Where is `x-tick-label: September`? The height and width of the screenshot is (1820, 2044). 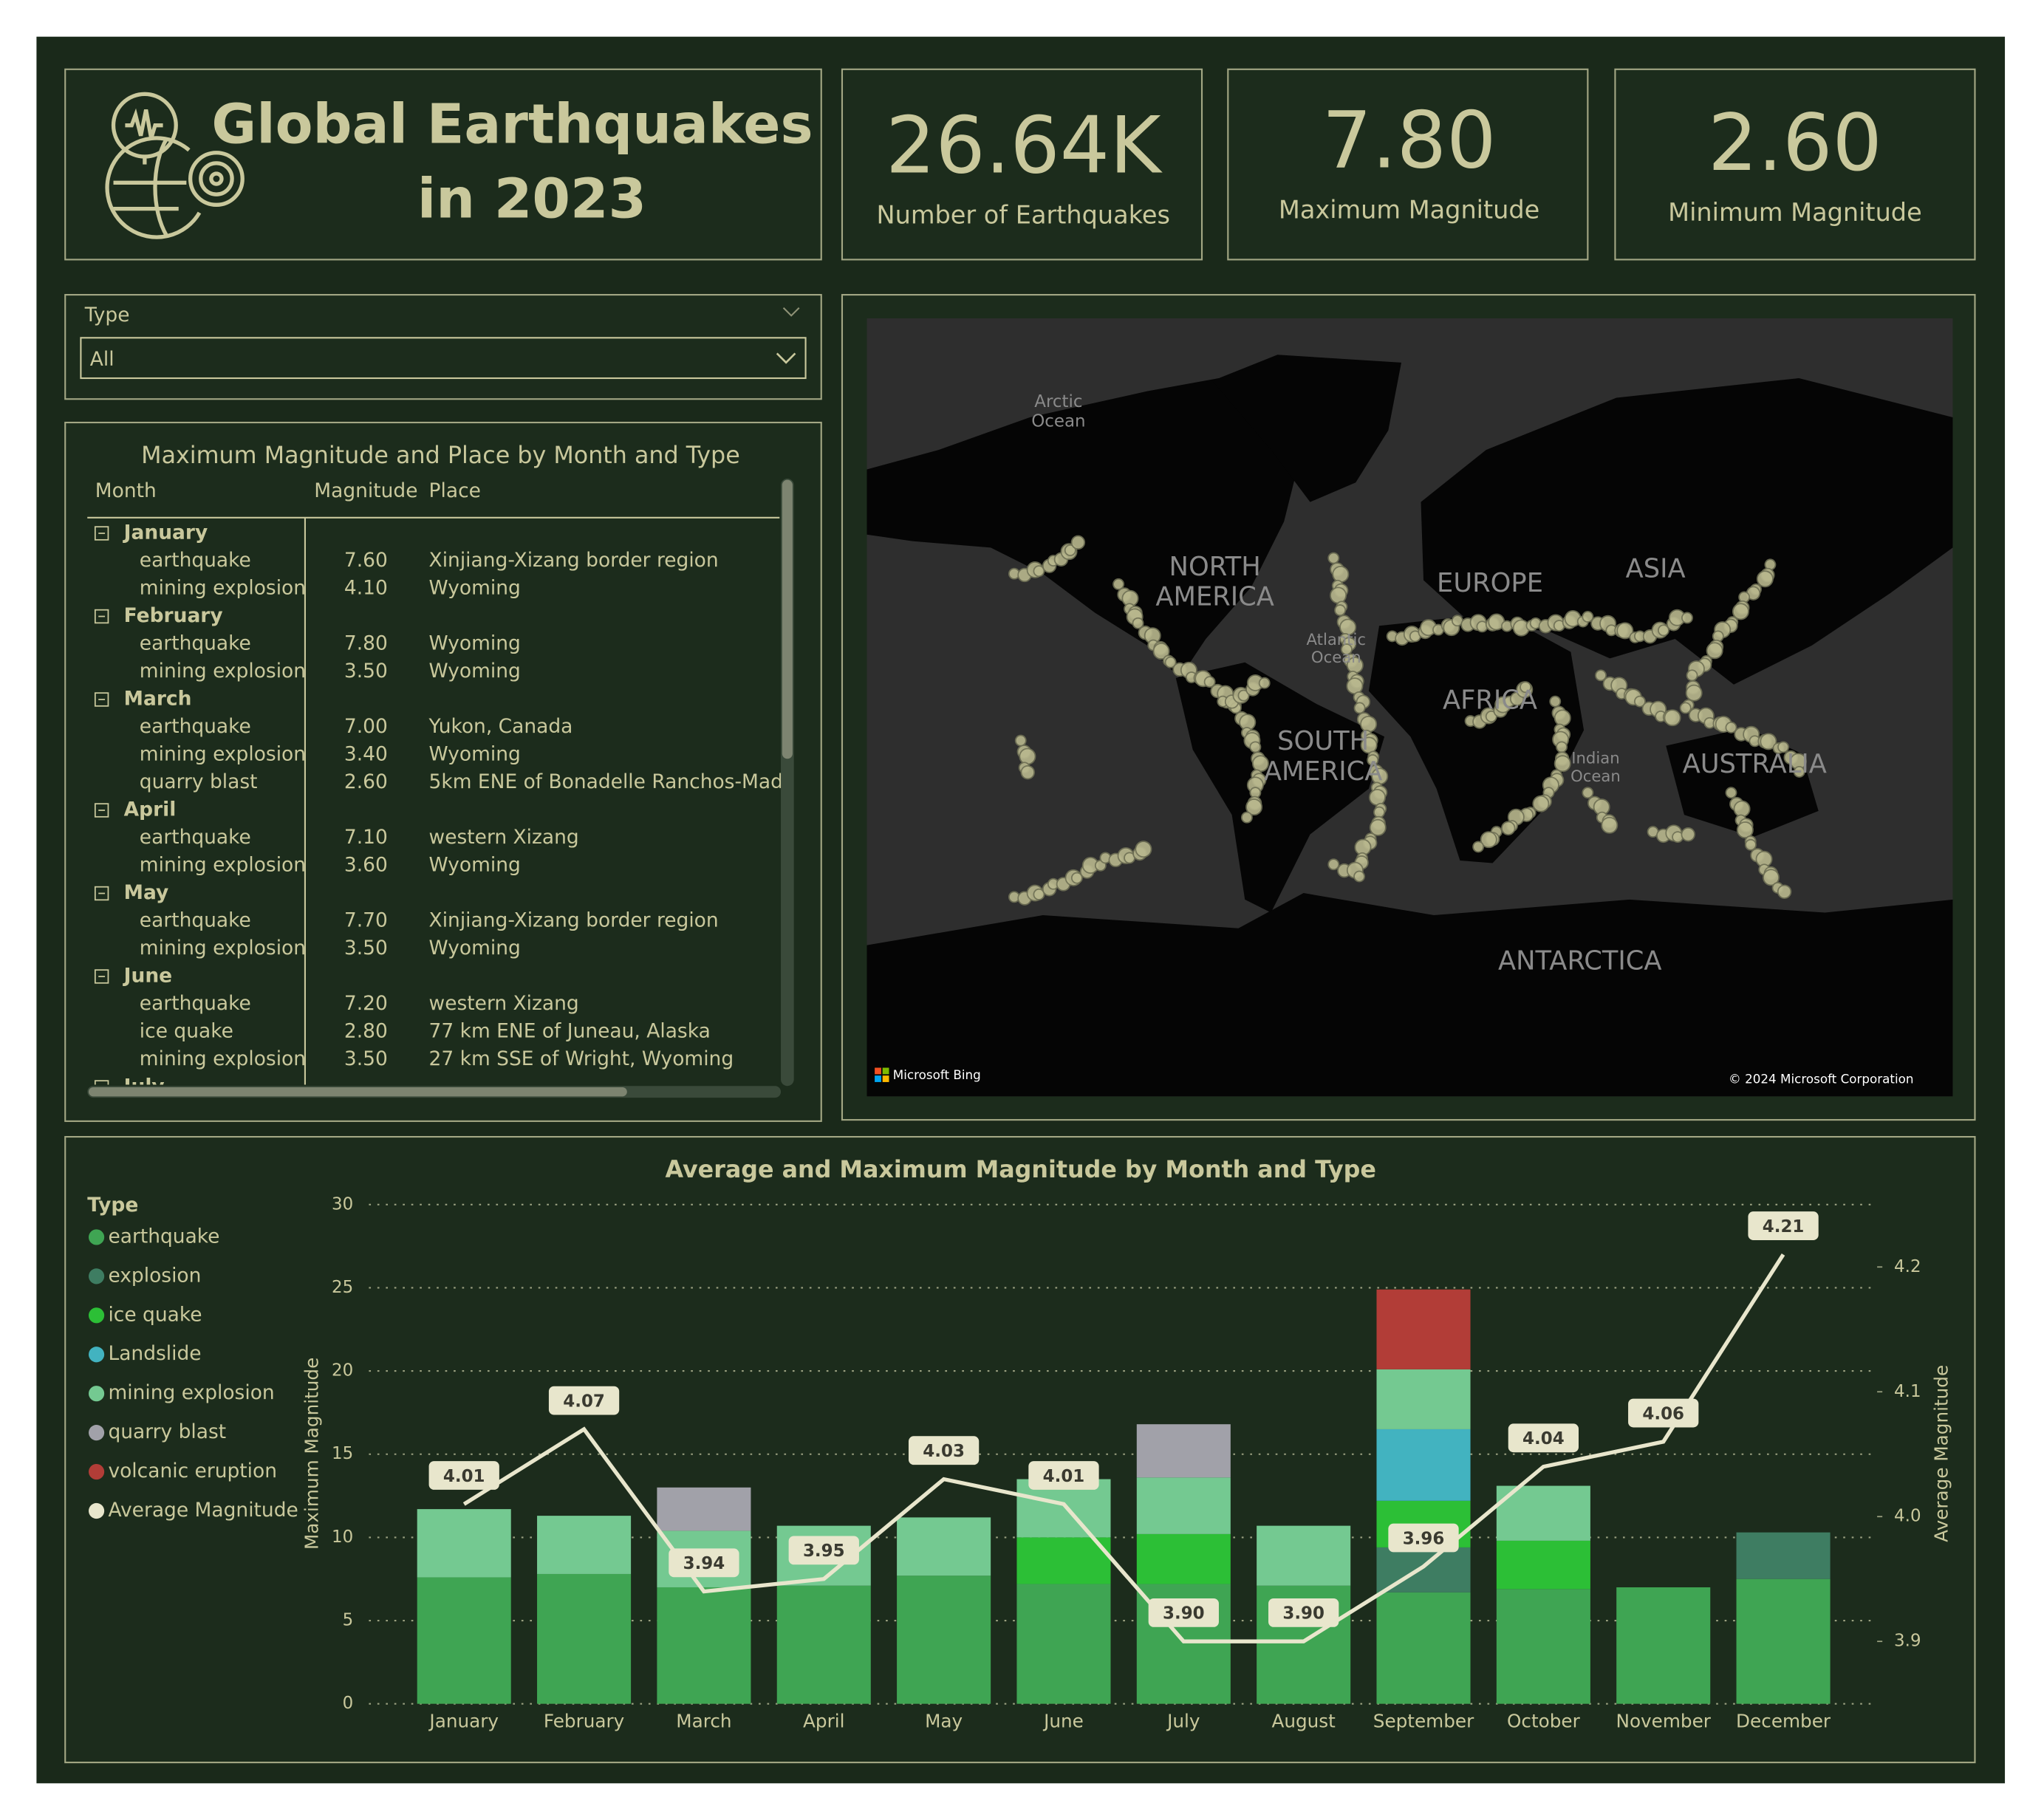 x-tick-label: September is located at coordinates (1423, 1721).